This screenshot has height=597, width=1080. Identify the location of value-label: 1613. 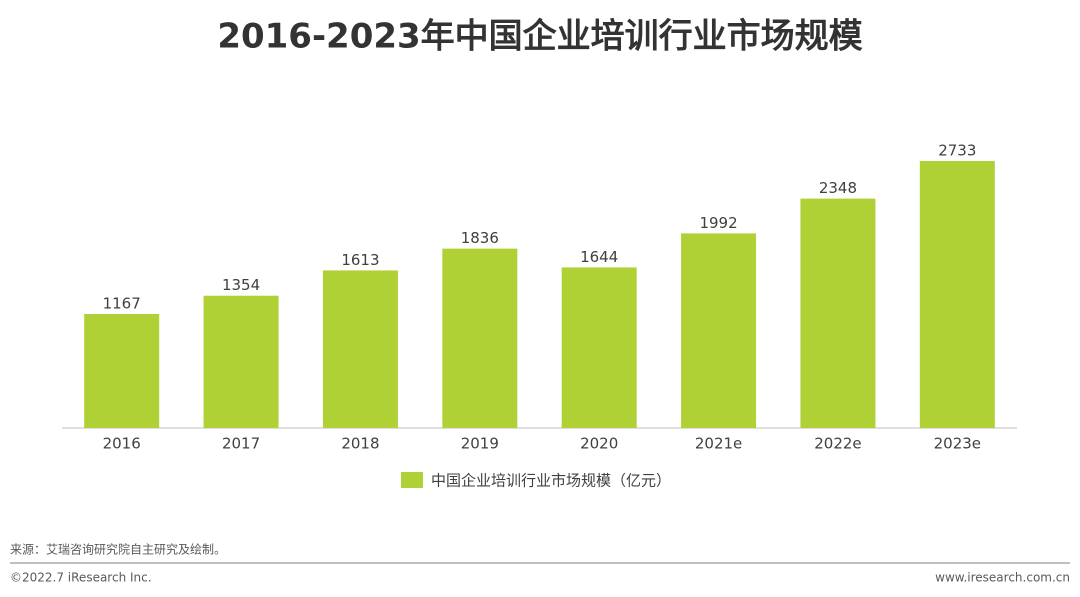
(360, 260).